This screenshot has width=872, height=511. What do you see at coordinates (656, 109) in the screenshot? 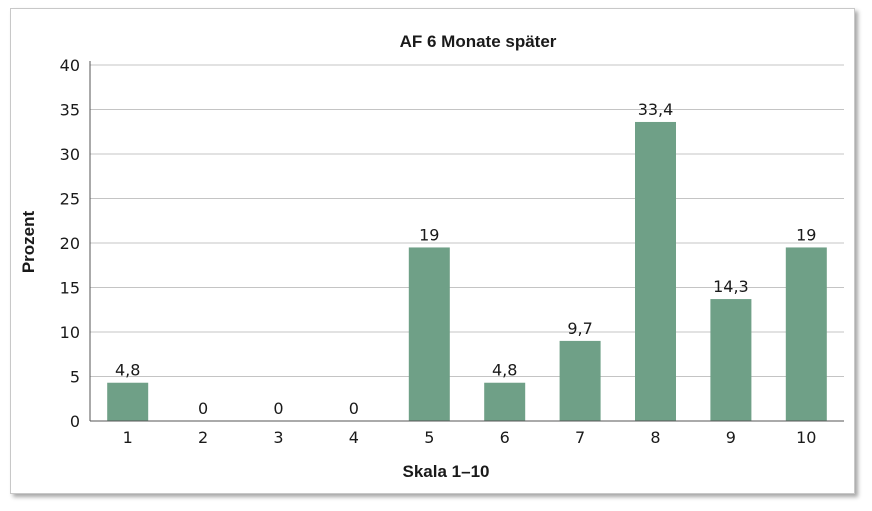
I see `data-label: 33,4` at bounding box center [656, 109].